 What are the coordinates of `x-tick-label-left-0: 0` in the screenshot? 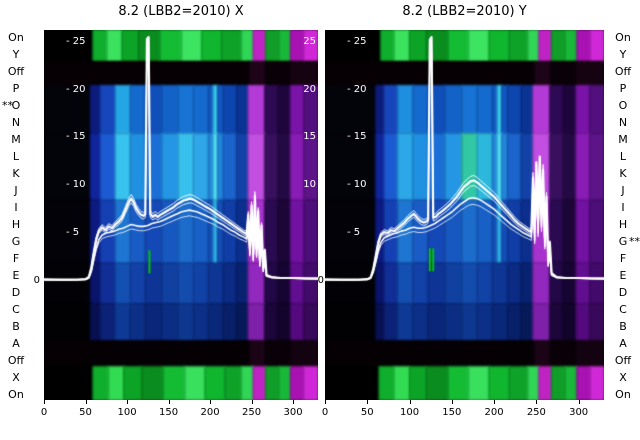 It's located at (44, 412).